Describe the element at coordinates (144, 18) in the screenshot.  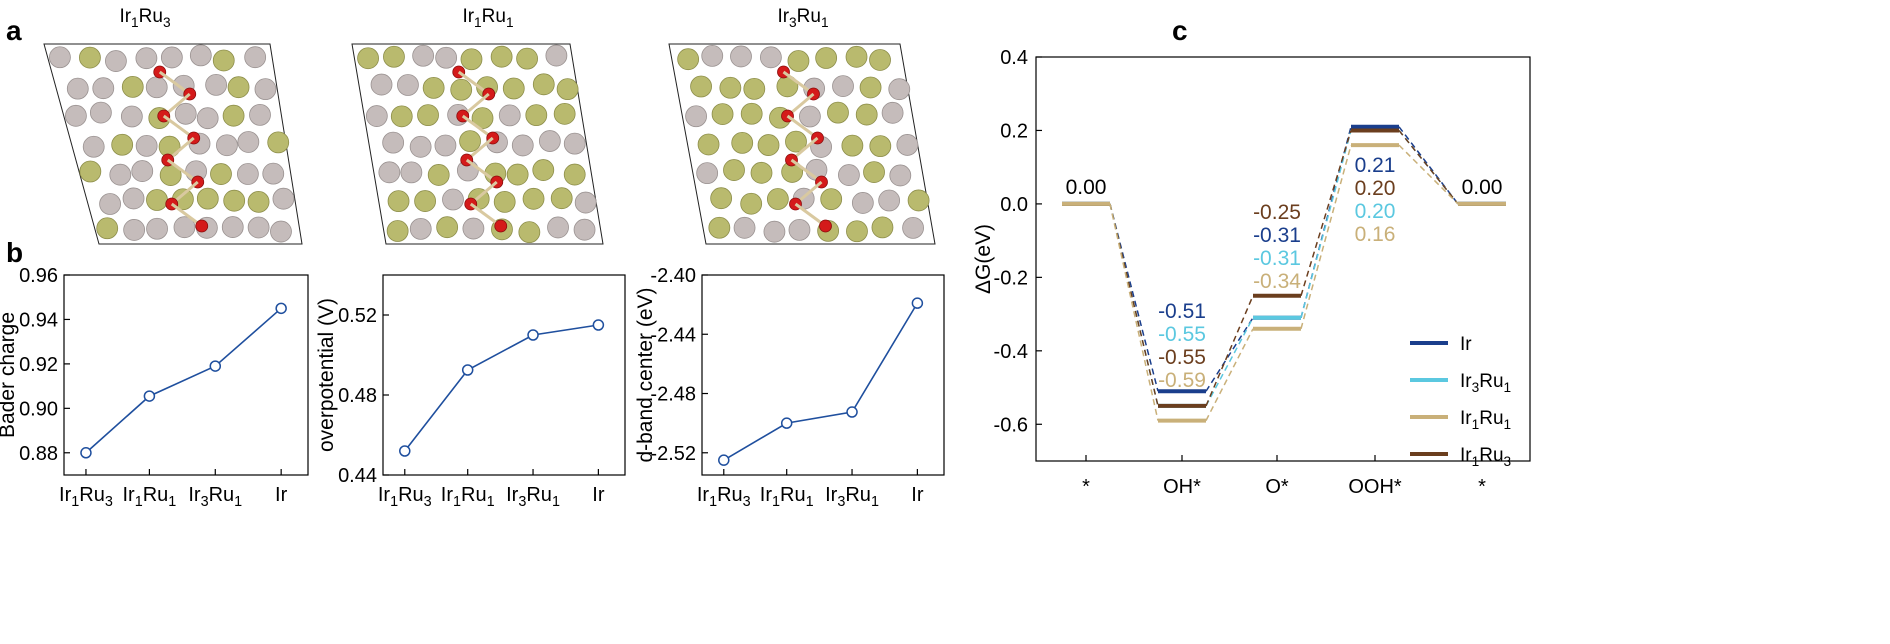
I see `structure-title: Ir1Ru3` at that location.